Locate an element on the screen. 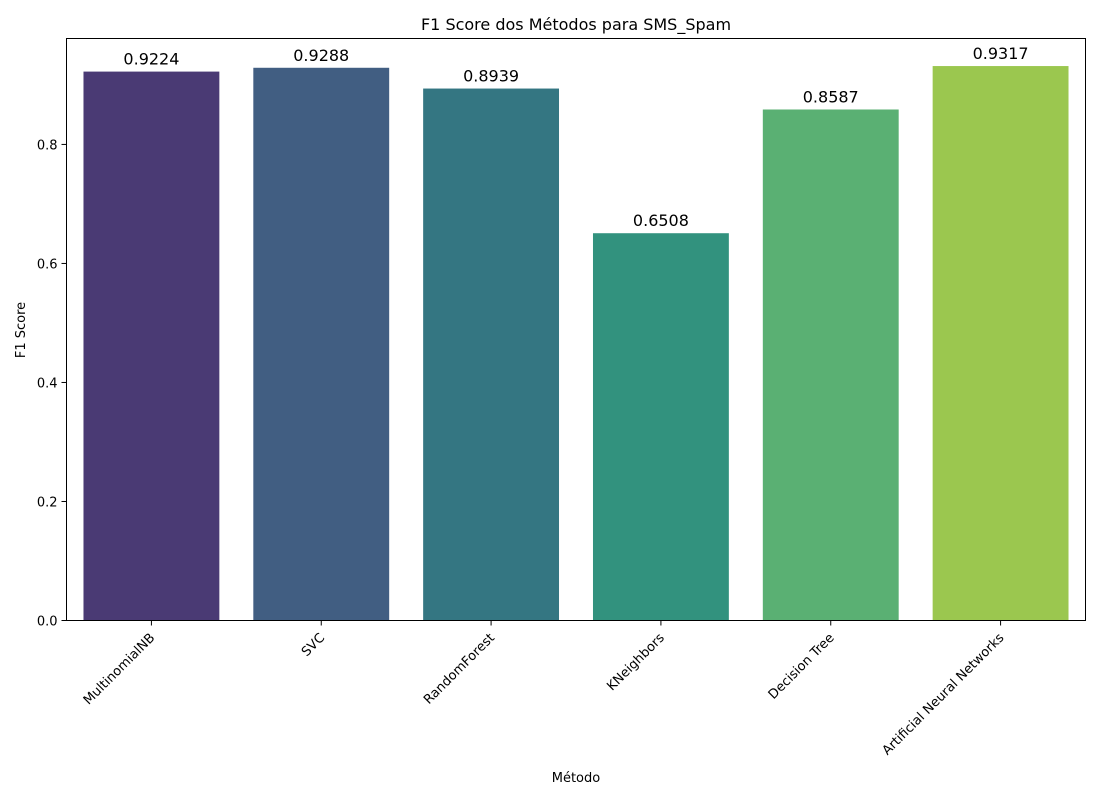 Image resolution: width=1100 pixels, height=800 pixels. bar-value-label: 0.9224 is located at coordinates (151, 59).